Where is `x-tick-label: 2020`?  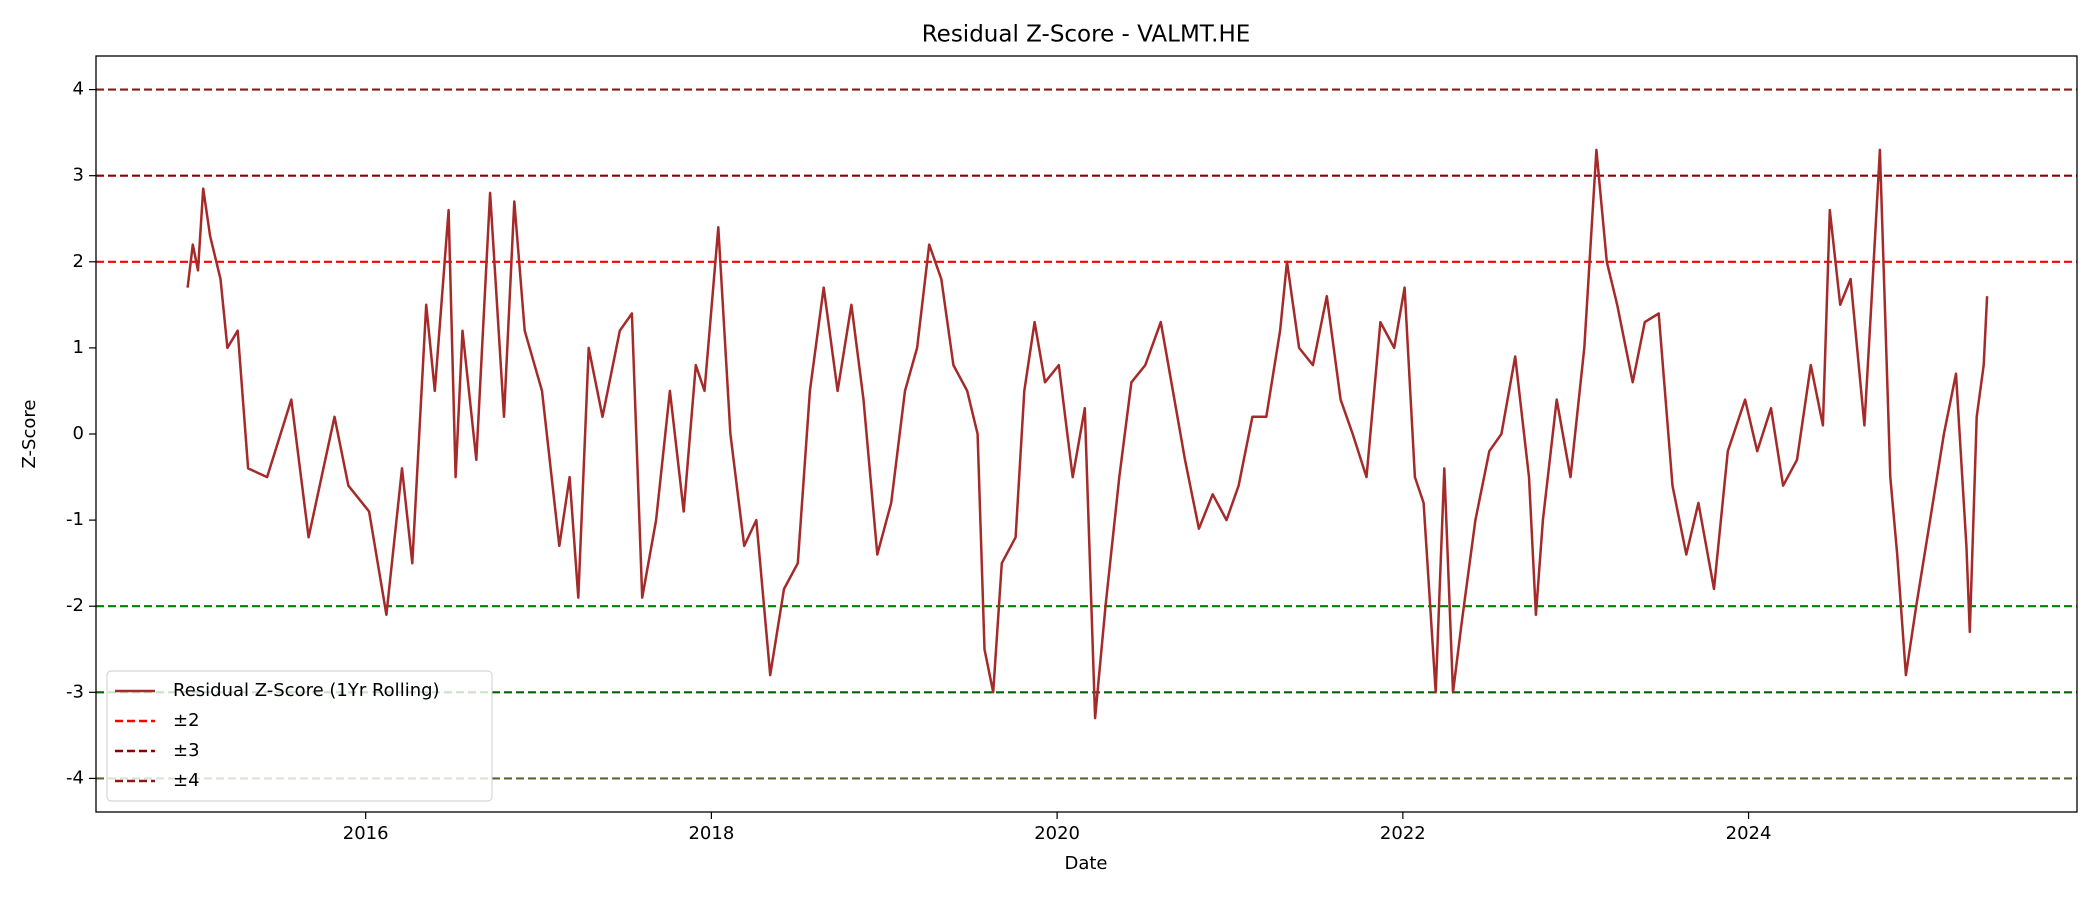
x-tick-label: 2020 is located at coordinates (1057, 833).